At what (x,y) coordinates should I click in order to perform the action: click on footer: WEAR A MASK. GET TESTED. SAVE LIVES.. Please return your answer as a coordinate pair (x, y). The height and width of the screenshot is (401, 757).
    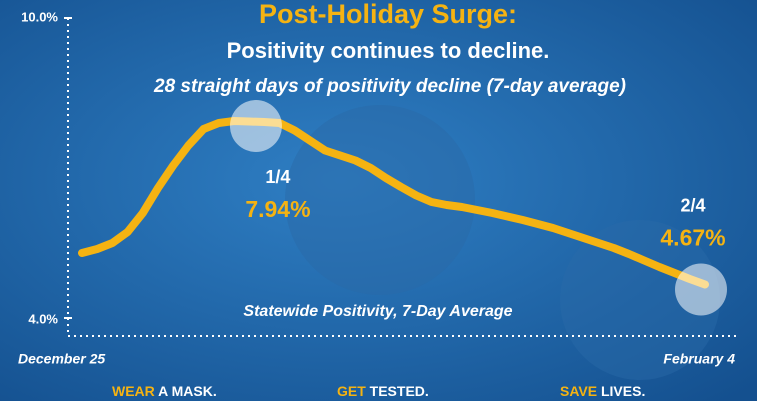
    Looking at the image, I should click on (378, 391).